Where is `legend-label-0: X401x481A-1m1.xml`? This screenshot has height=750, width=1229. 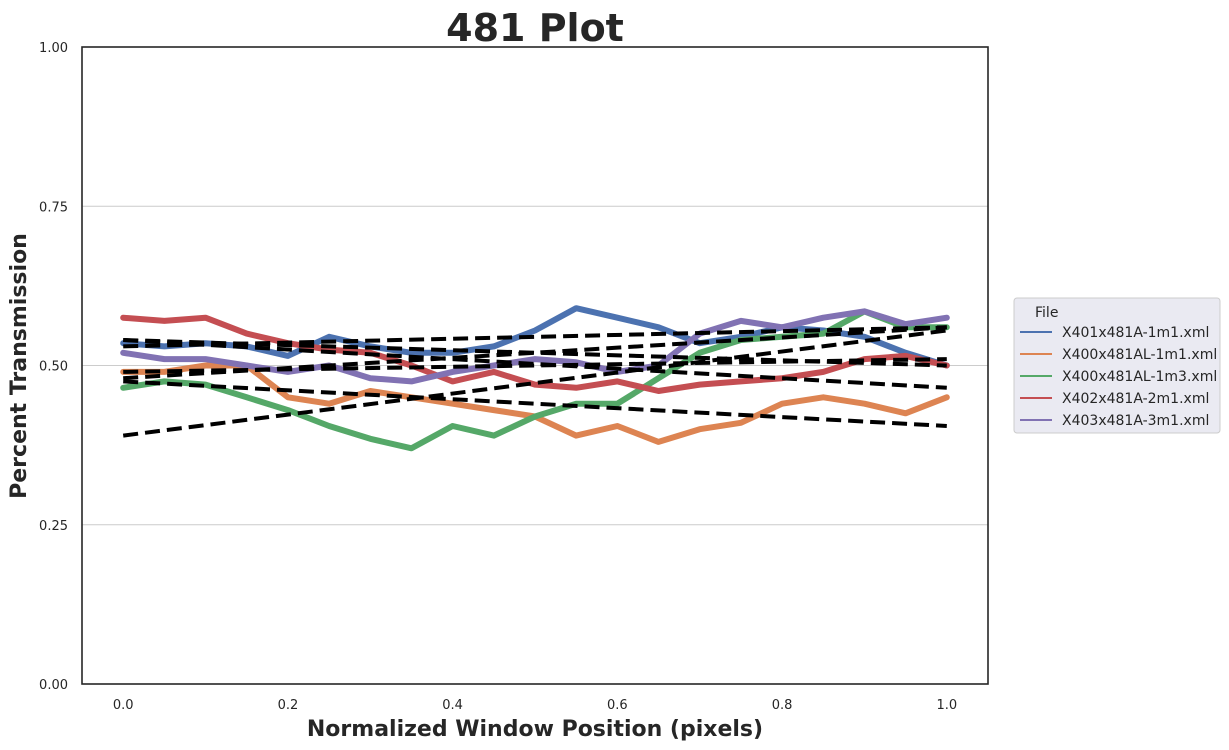
legend-label-0: X401x481A-1m1.xml is located at coordinates (1135, 333).